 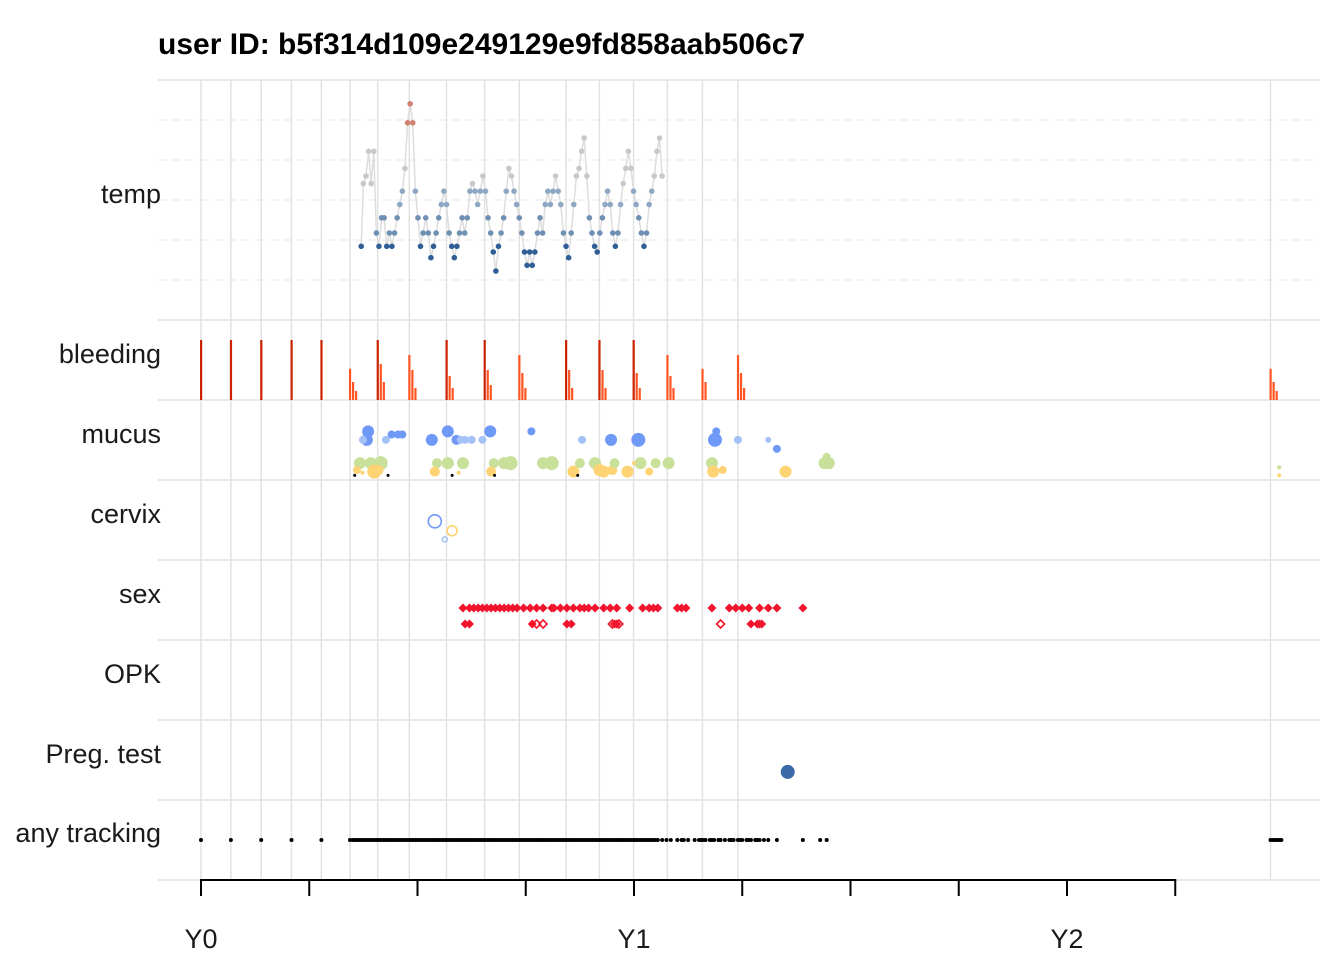 I want to click on sex-series, so click(x=633, y=616).